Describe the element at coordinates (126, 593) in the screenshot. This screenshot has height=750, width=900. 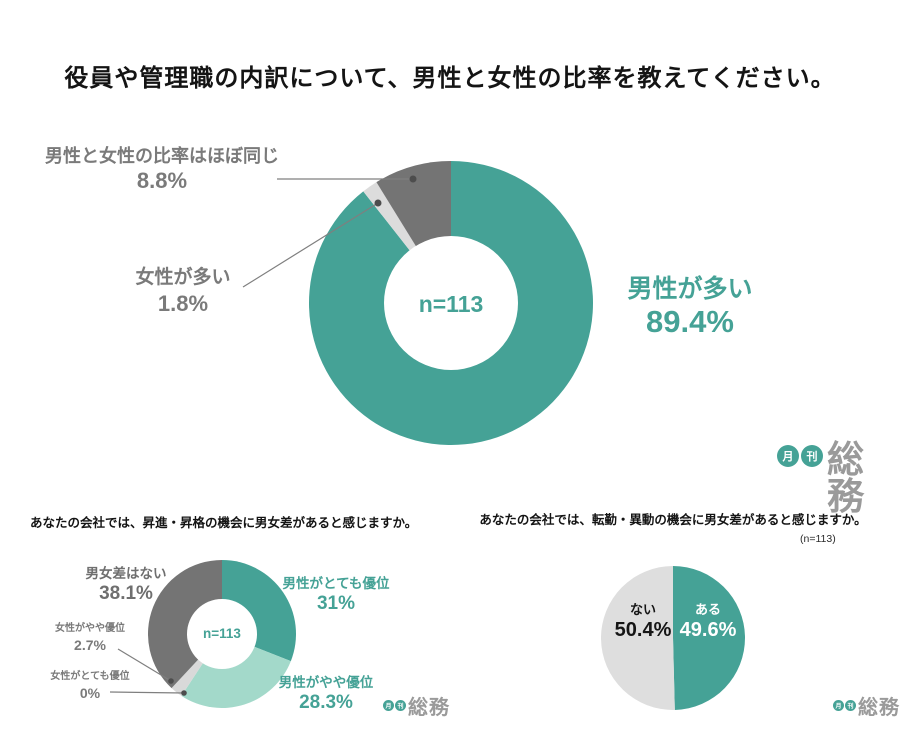
I see `callout-no-gap-value: 38.1%` at that location.